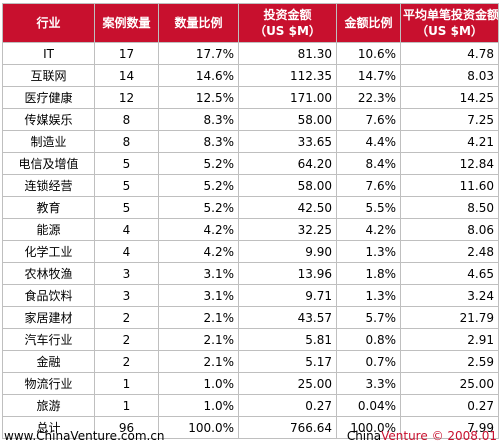  I want to click on table-row: IT 17 17.7% 81.30 10.6% 4.78, so click(250, 53).